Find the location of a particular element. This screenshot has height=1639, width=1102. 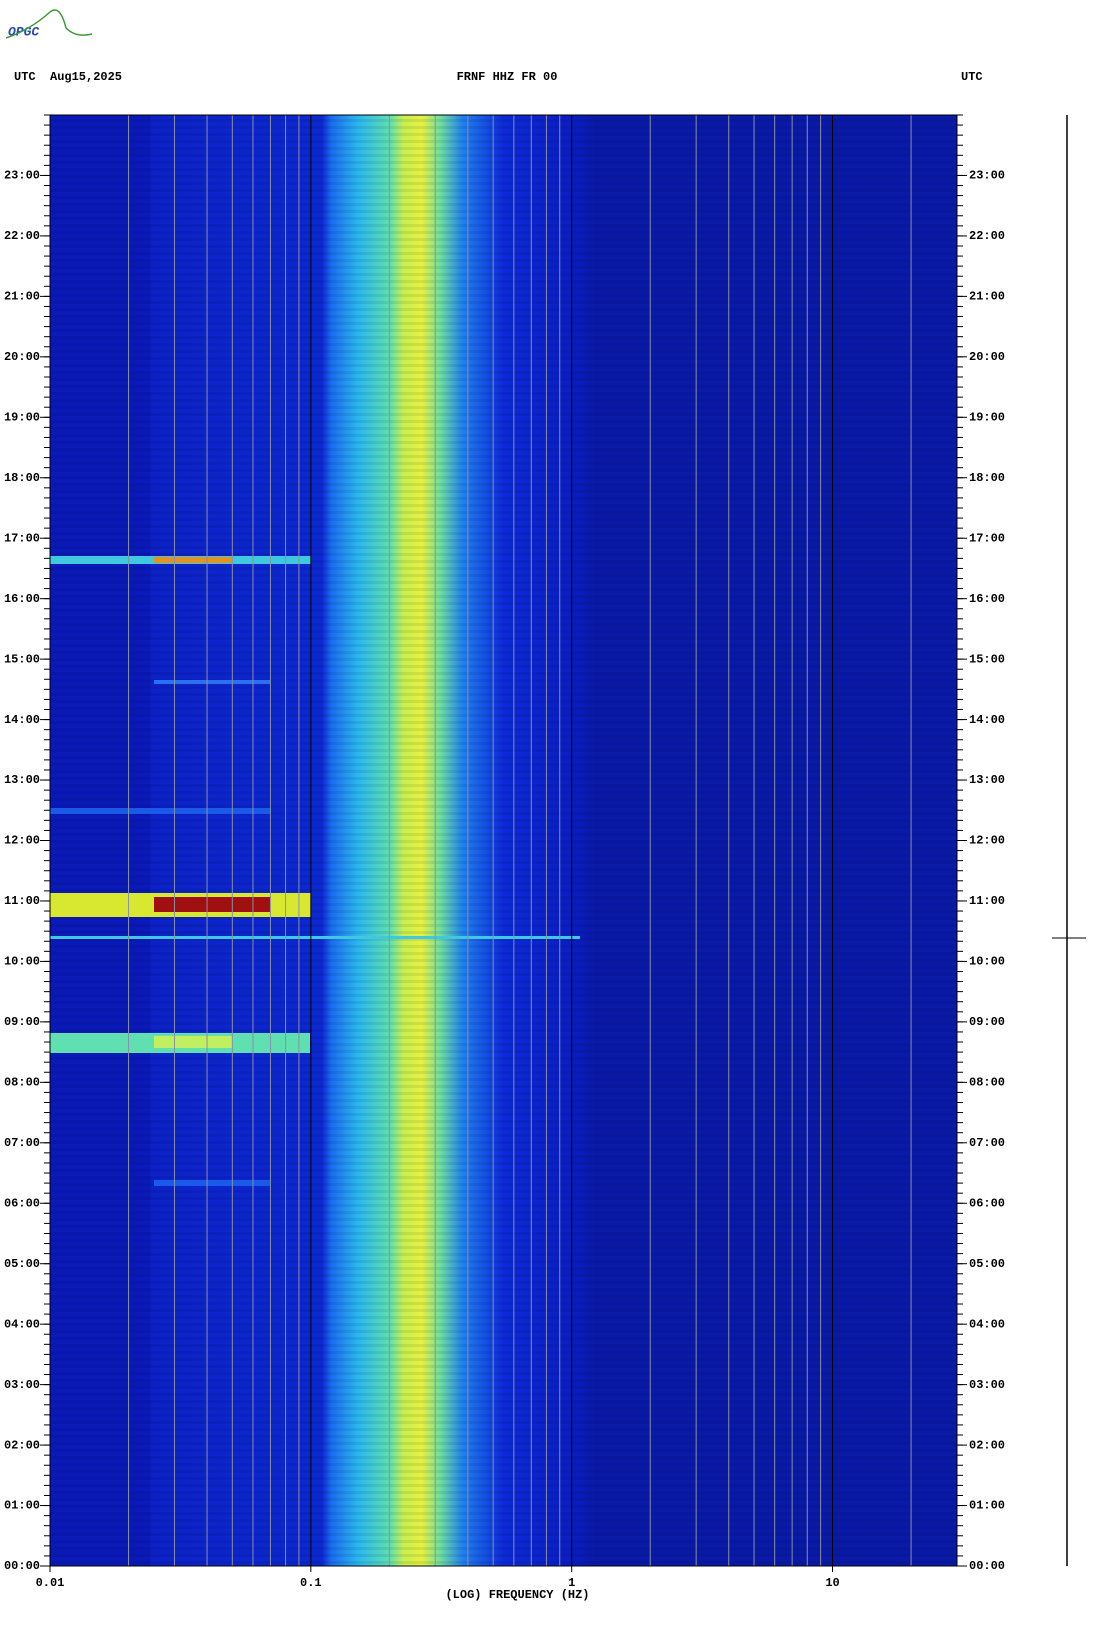

y-tick-label: 13:00 is located at coordinates (22, 780).